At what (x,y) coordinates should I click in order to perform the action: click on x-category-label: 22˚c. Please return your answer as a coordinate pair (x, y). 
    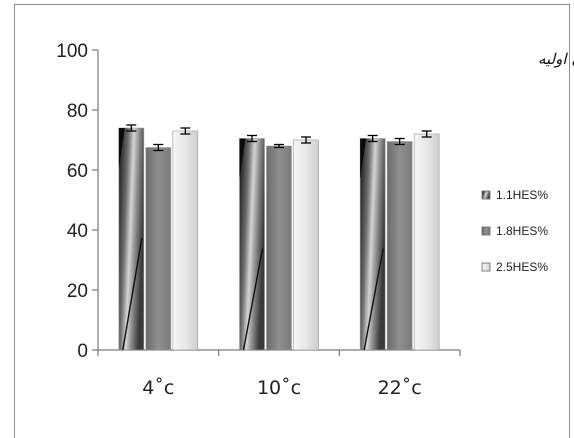
    Looking at the image, I should click on (400, 388).